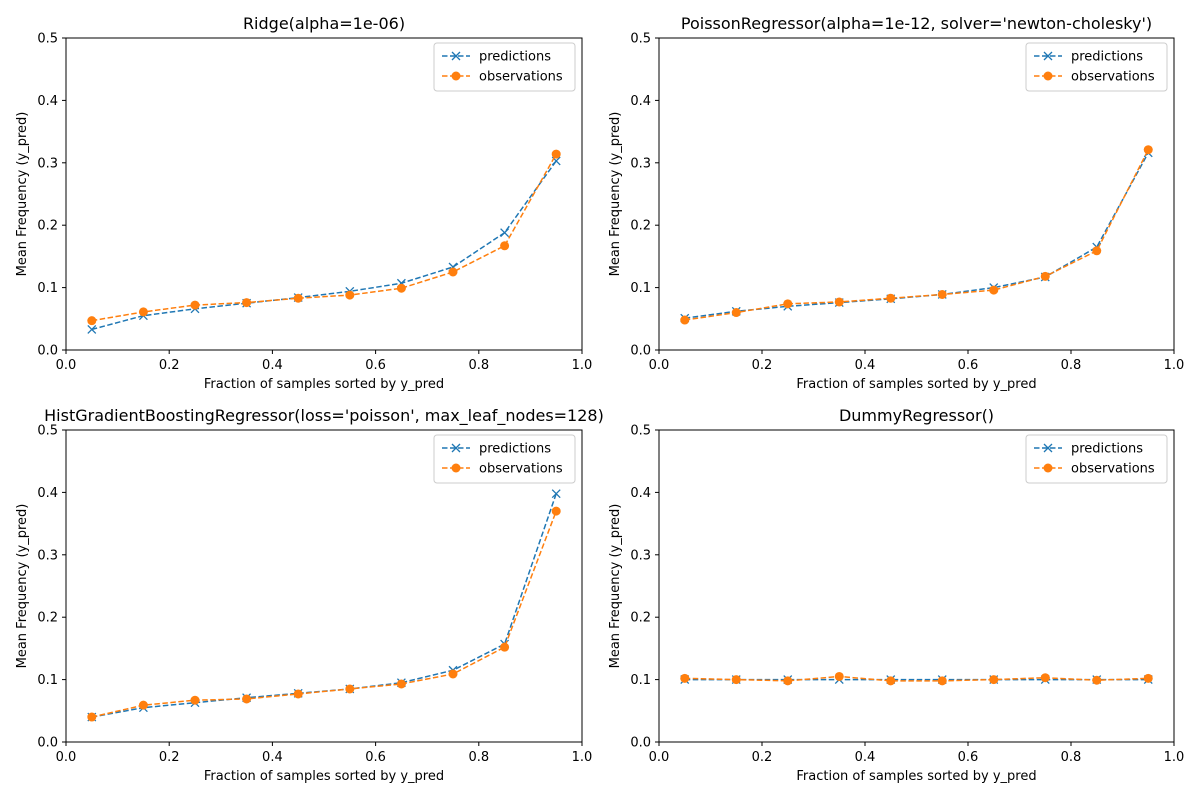 The image size is (1200, 800). I want to click on chart-title: DummyRegressor(), so click(916, 415).